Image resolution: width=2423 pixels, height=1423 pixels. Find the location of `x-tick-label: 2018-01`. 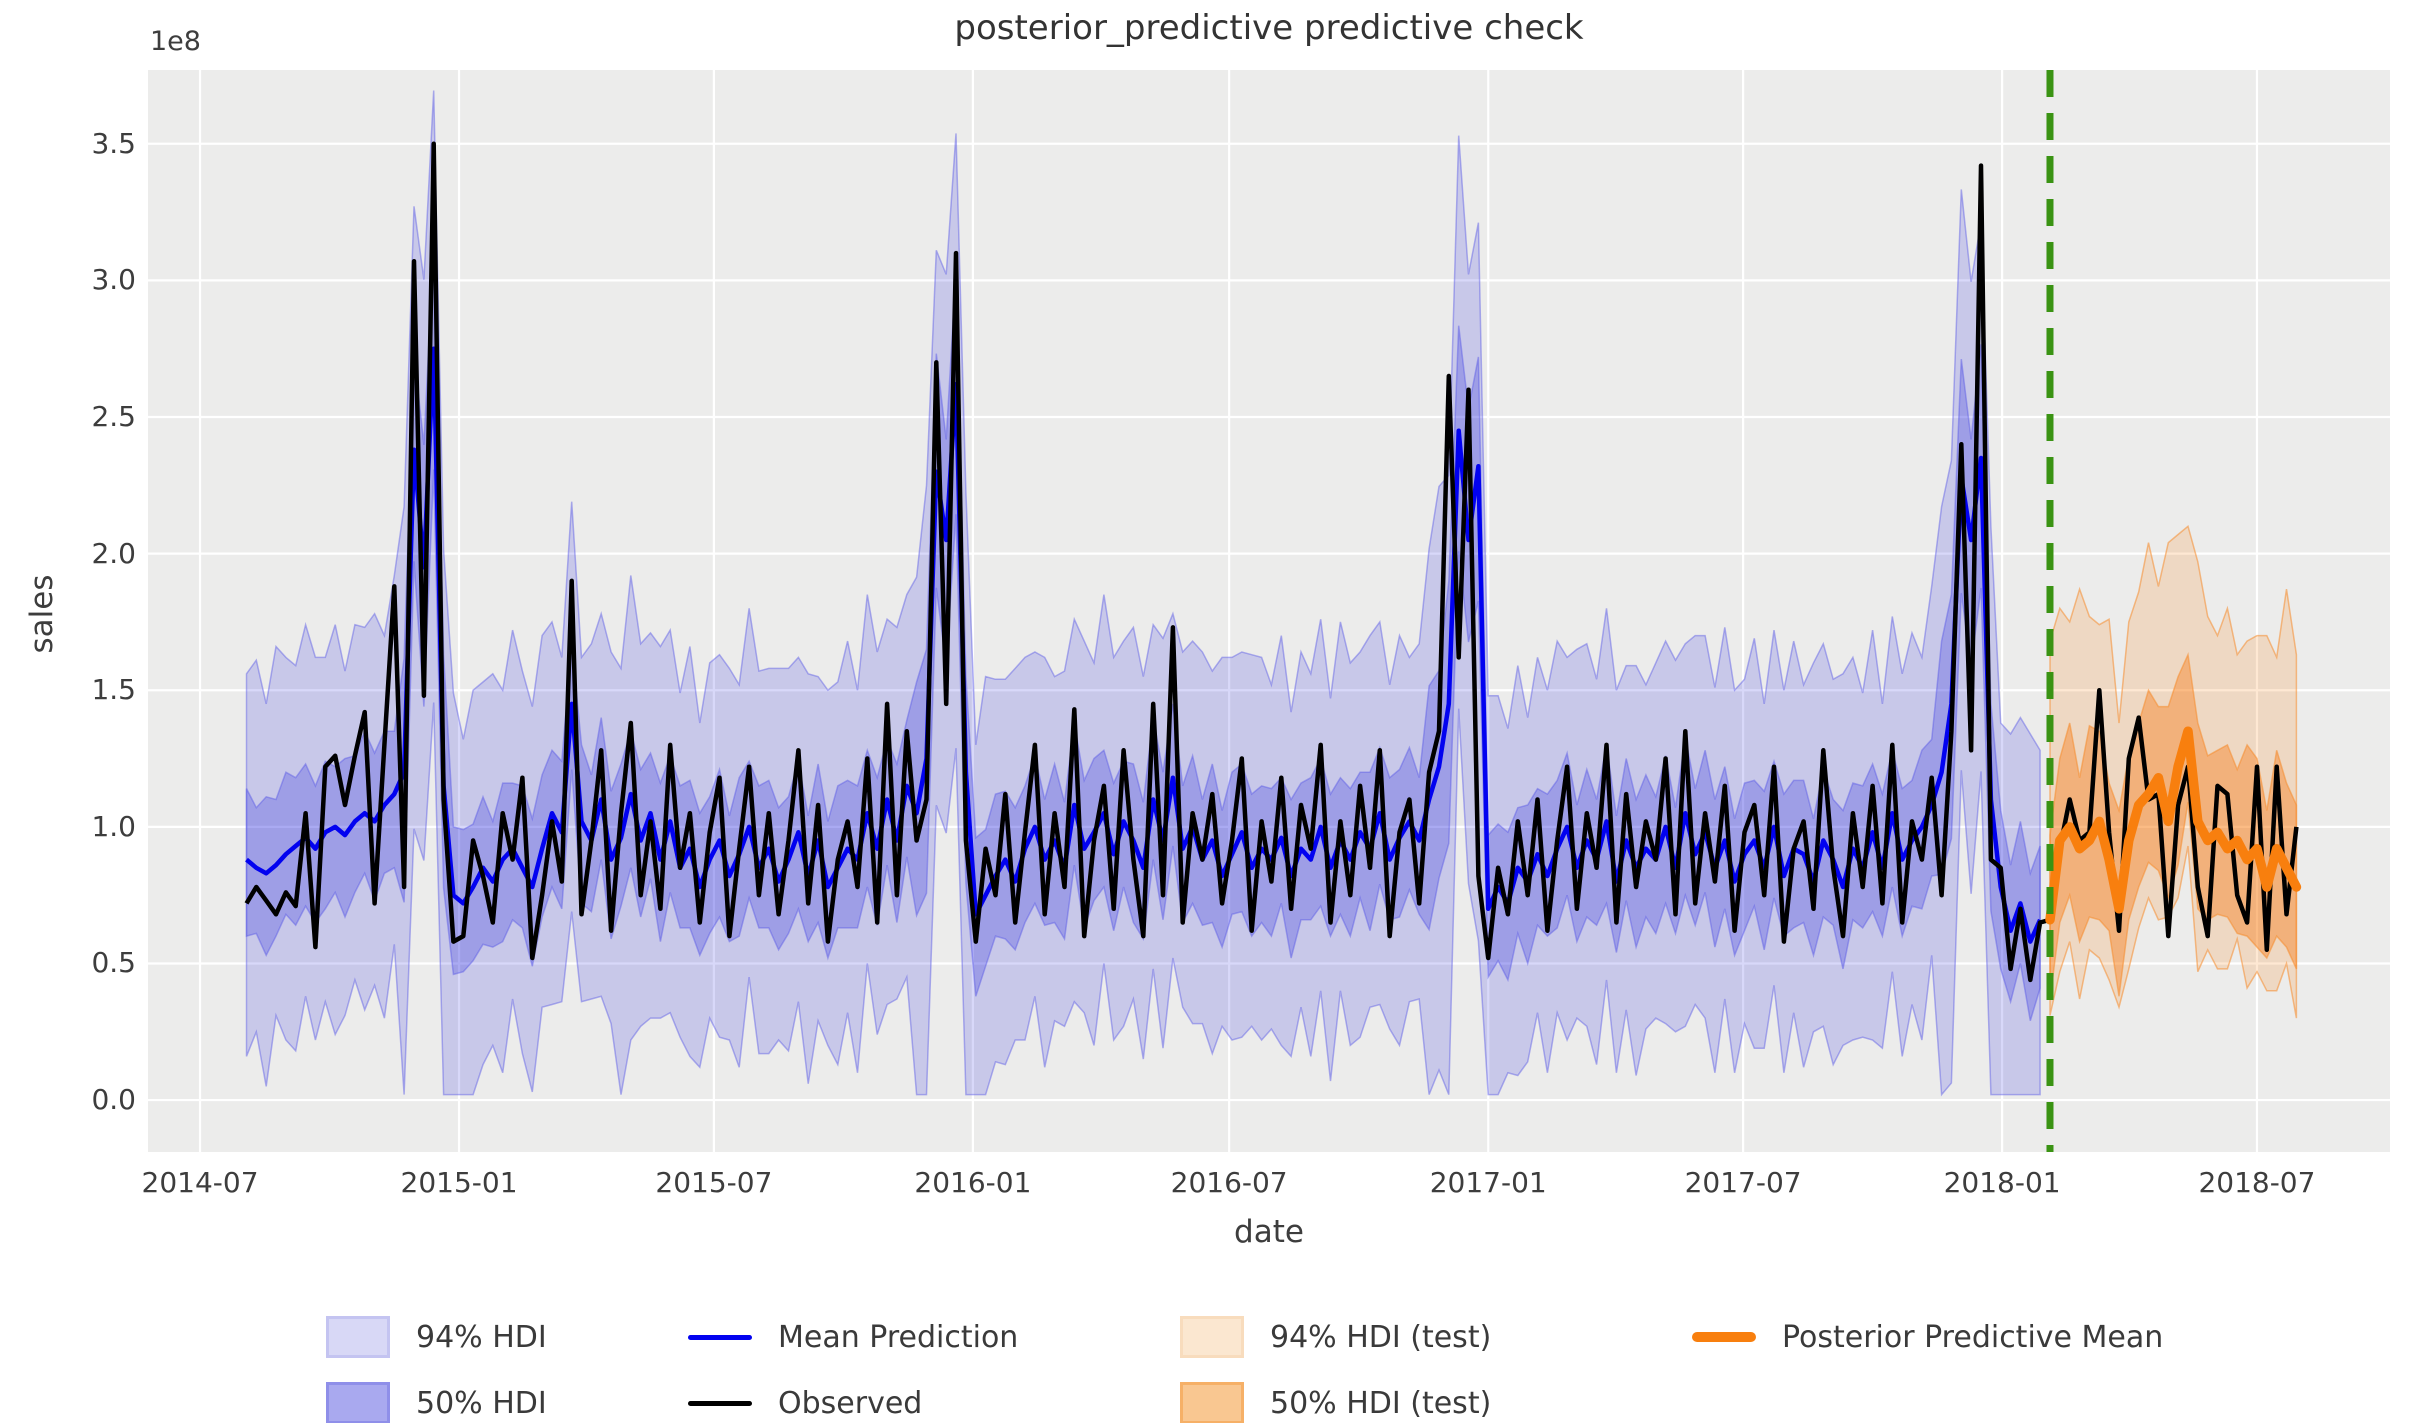

x-tick-label: 2018-01 is located at coordinates (2002, 1182).